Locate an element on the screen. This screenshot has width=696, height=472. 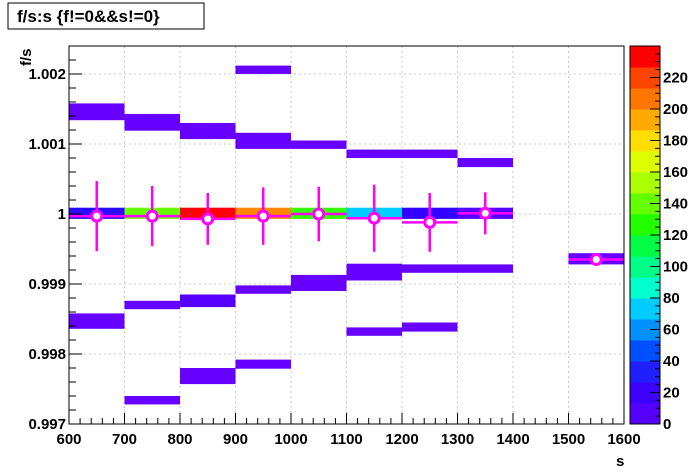
colorbar-tick-label: 140 is located at coordinates (675, 204).